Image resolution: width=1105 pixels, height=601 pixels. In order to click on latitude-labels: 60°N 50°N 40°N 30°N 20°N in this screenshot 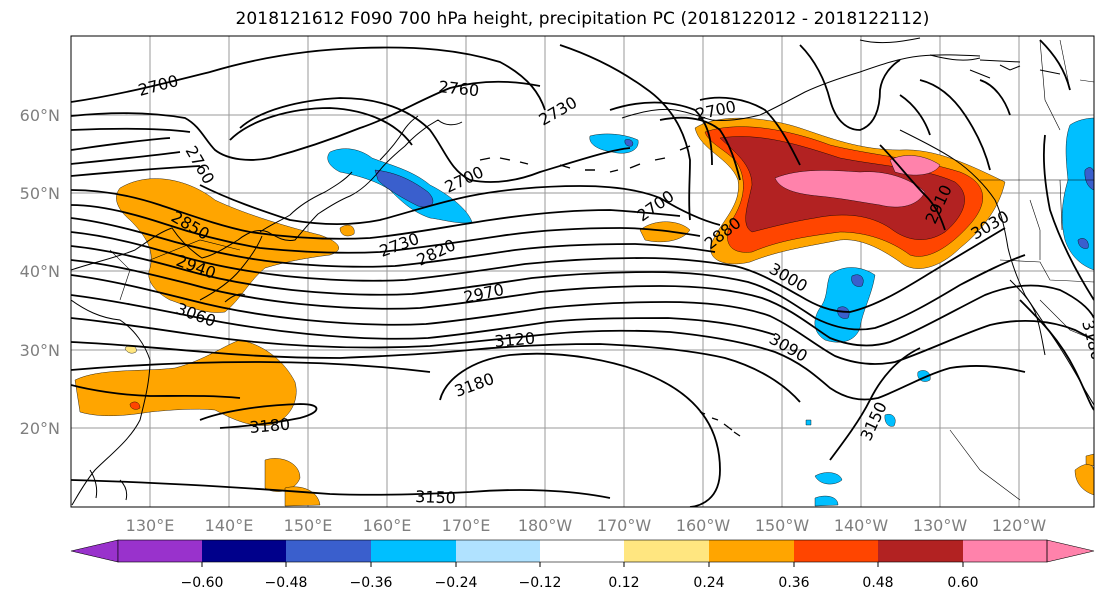, I will do `click(40, 272)`.